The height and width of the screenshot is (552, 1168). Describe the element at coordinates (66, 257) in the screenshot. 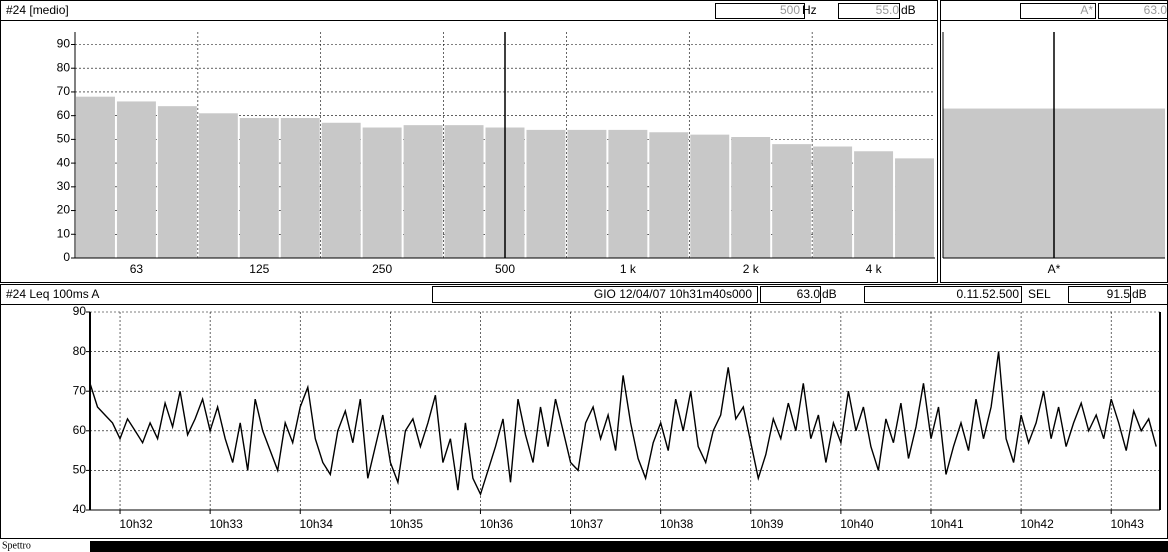

I see `y-tick-label: 0` at that location.